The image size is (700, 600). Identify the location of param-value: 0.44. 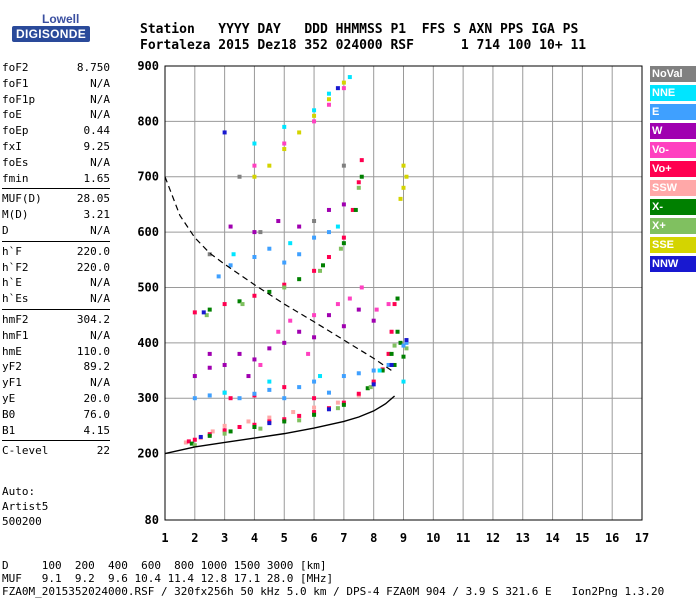
(97, 131).